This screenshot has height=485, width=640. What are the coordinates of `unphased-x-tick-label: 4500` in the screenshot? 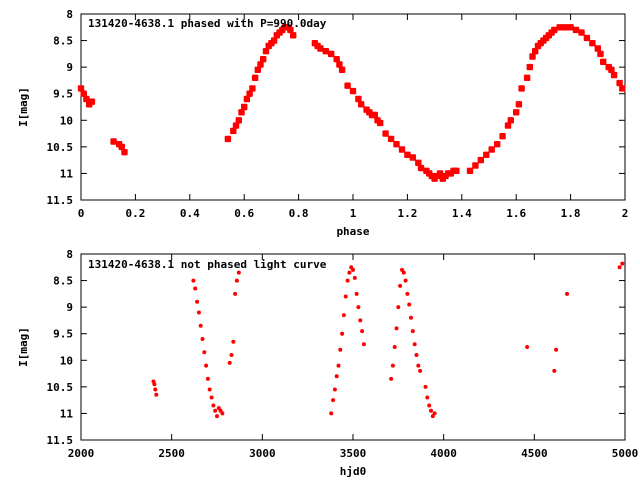 It's located at (534, 453).